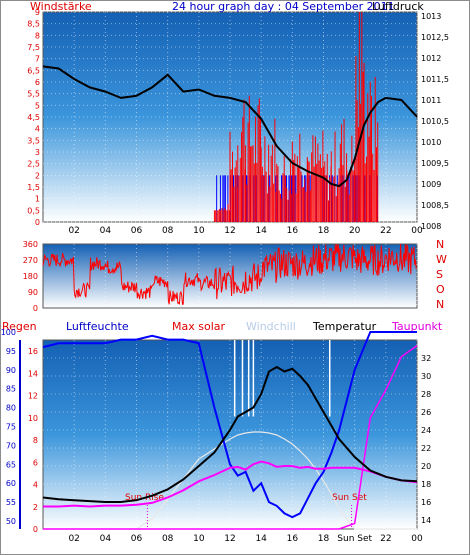  What do you see at coordinates (426, 466) in the screenshot?
I see `temp-tick-label: 20` at bounding box center [426, 466].